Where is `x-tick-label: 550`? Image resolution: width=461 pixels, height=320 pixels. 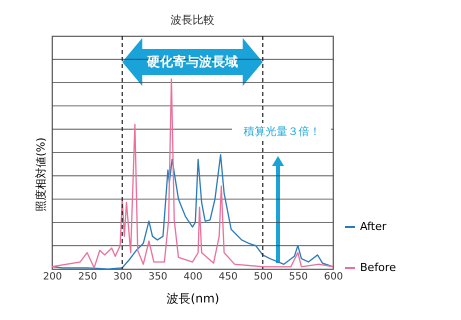 x-tick-label: 550 is located at coordinates (298, 277).